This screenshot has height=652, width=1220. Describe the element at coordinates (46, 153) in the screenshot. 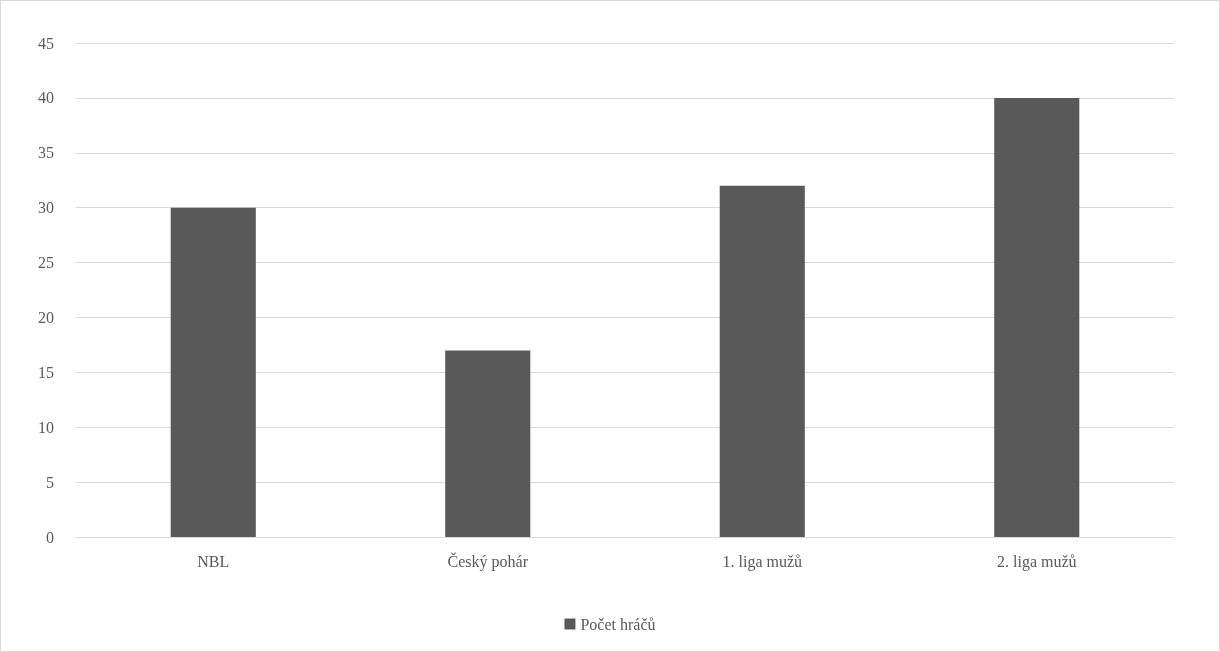

I see `y-tick-label: 35` at that location.